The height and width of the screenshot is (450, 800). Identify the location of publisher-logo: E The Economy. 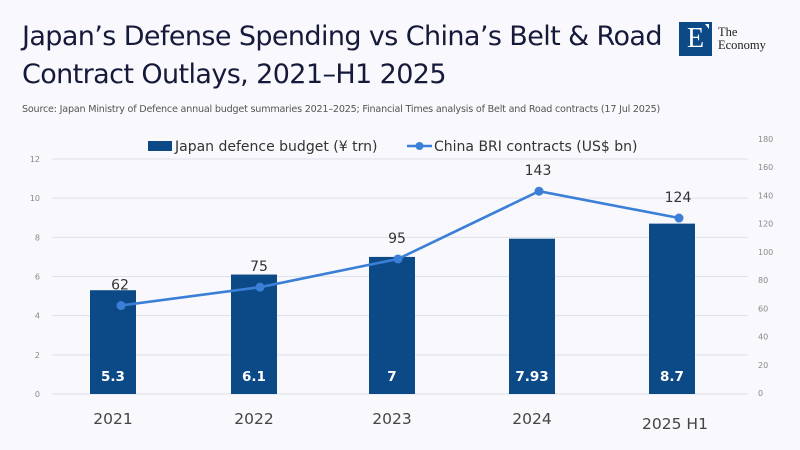
(722, 39).